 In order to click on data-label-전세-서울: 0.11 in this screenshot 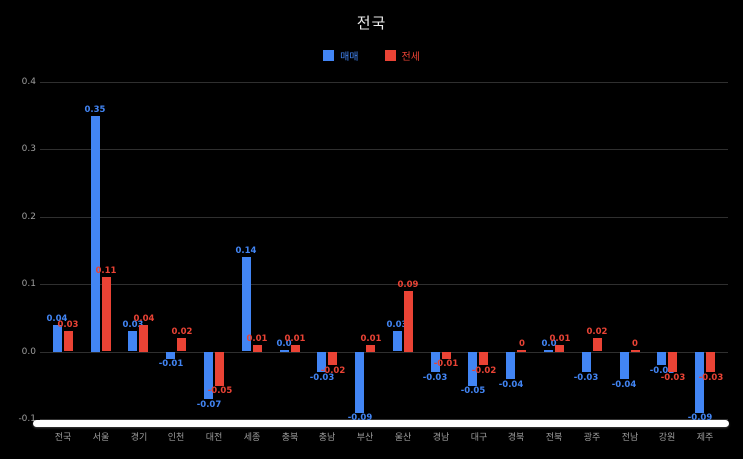, I will do `click(106, 271)`.